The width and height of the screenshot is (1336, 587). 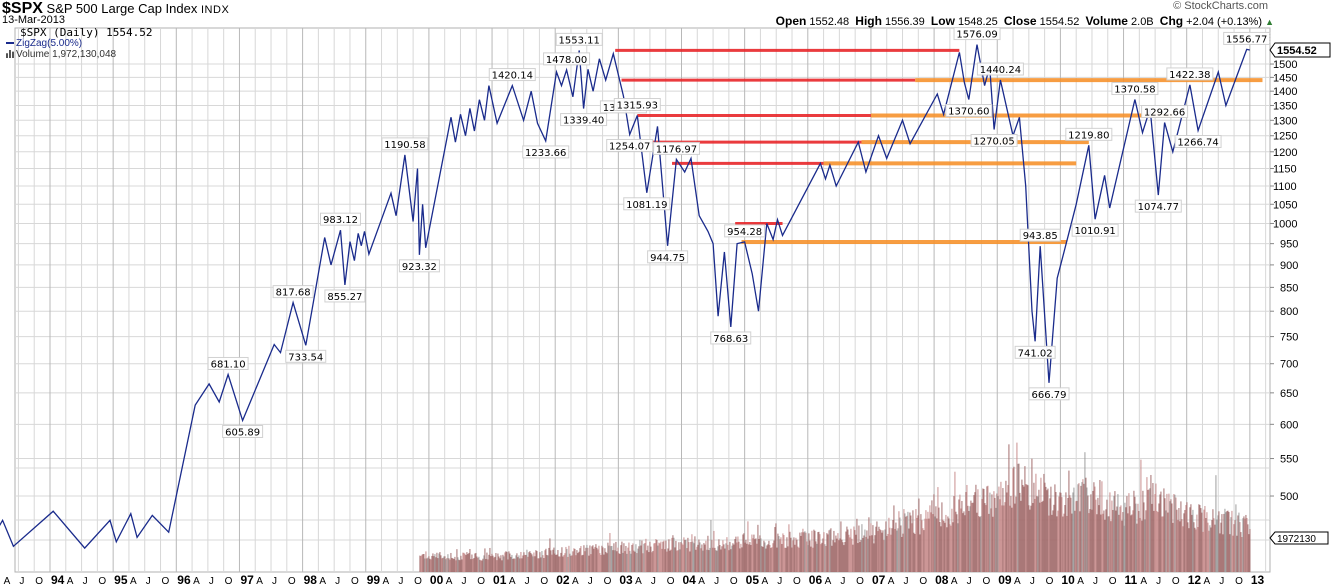 What do you see at coordinates (404, 145) in the screenshot?
I see `svg-text: 1190.58` at bounding box center [404, 145].